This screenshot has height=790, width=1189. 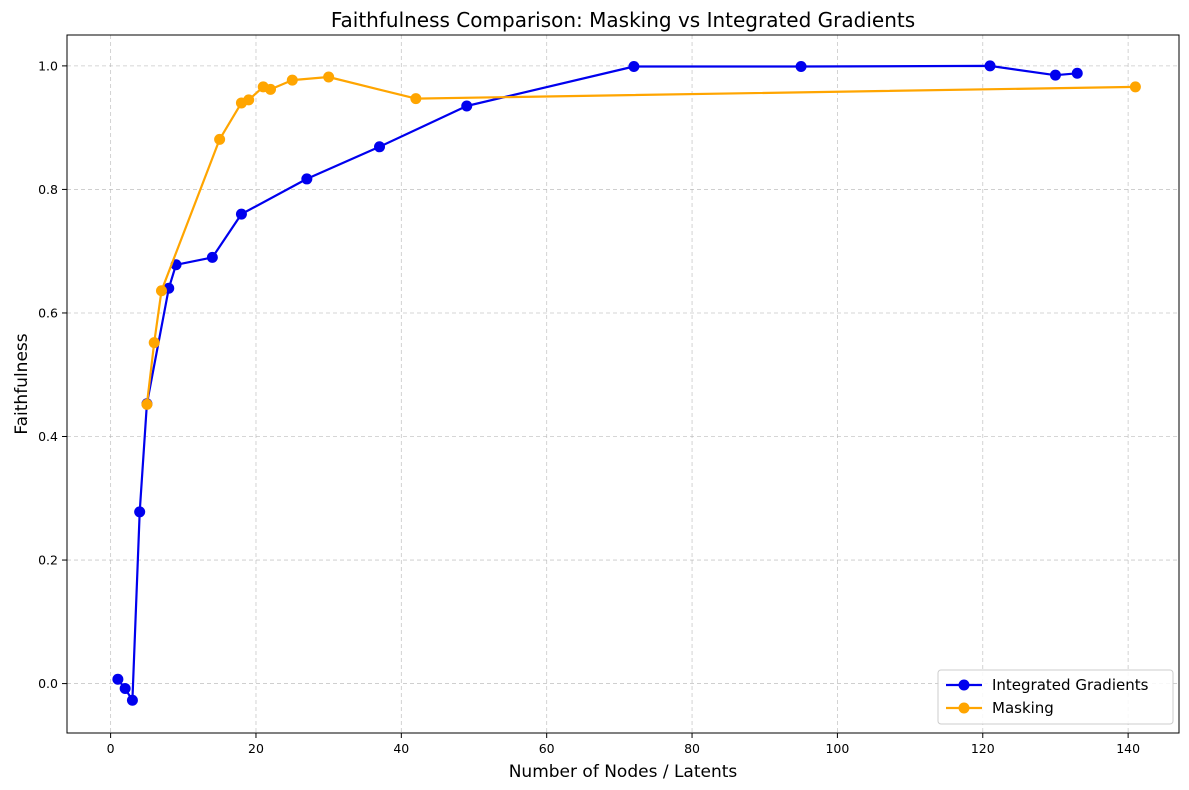 What do you see at coordinates (837, 748) in the screenshot?
I see `x-tick-label: 100` at bounding box center [837, 748].